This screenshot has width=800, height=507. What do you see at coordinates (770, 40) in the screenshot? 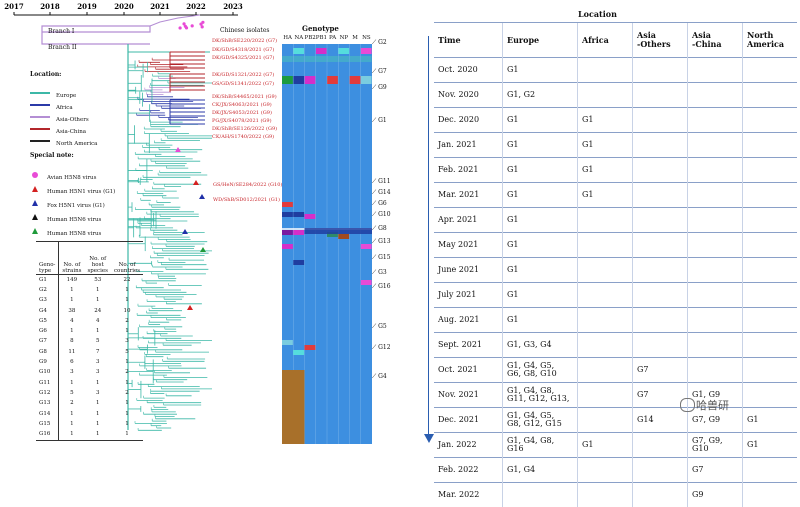
I see `location-table-col-header: North America` at bounding box center [770, 40].